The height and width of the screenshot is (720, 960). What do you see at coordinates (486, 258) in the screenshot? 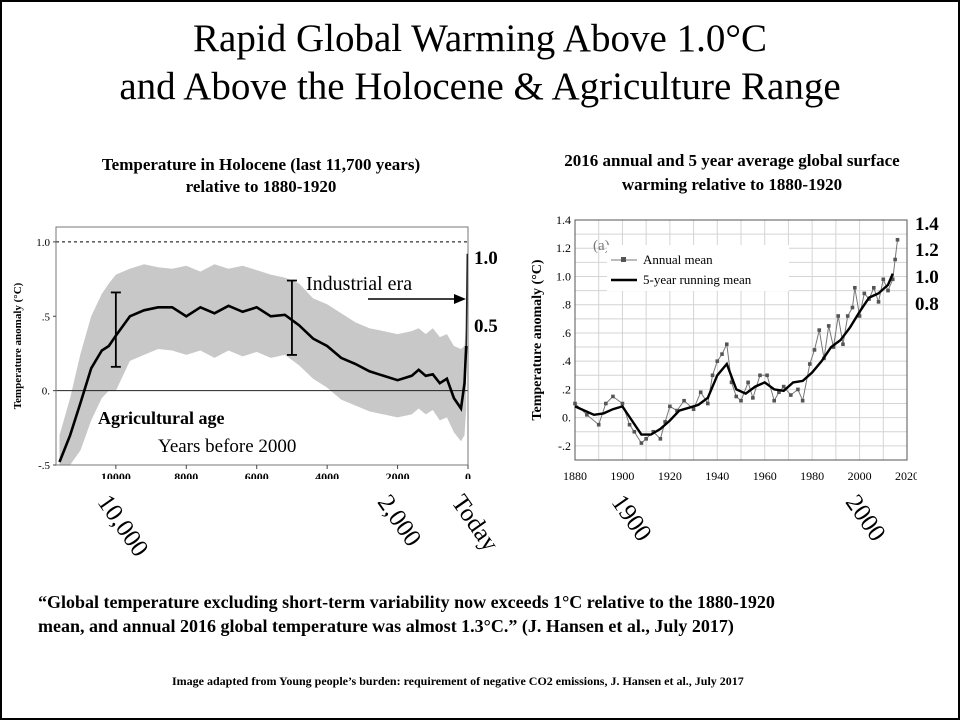
I see `left-side-tick-1-0: 1.0` at bounding box center [486, 258].